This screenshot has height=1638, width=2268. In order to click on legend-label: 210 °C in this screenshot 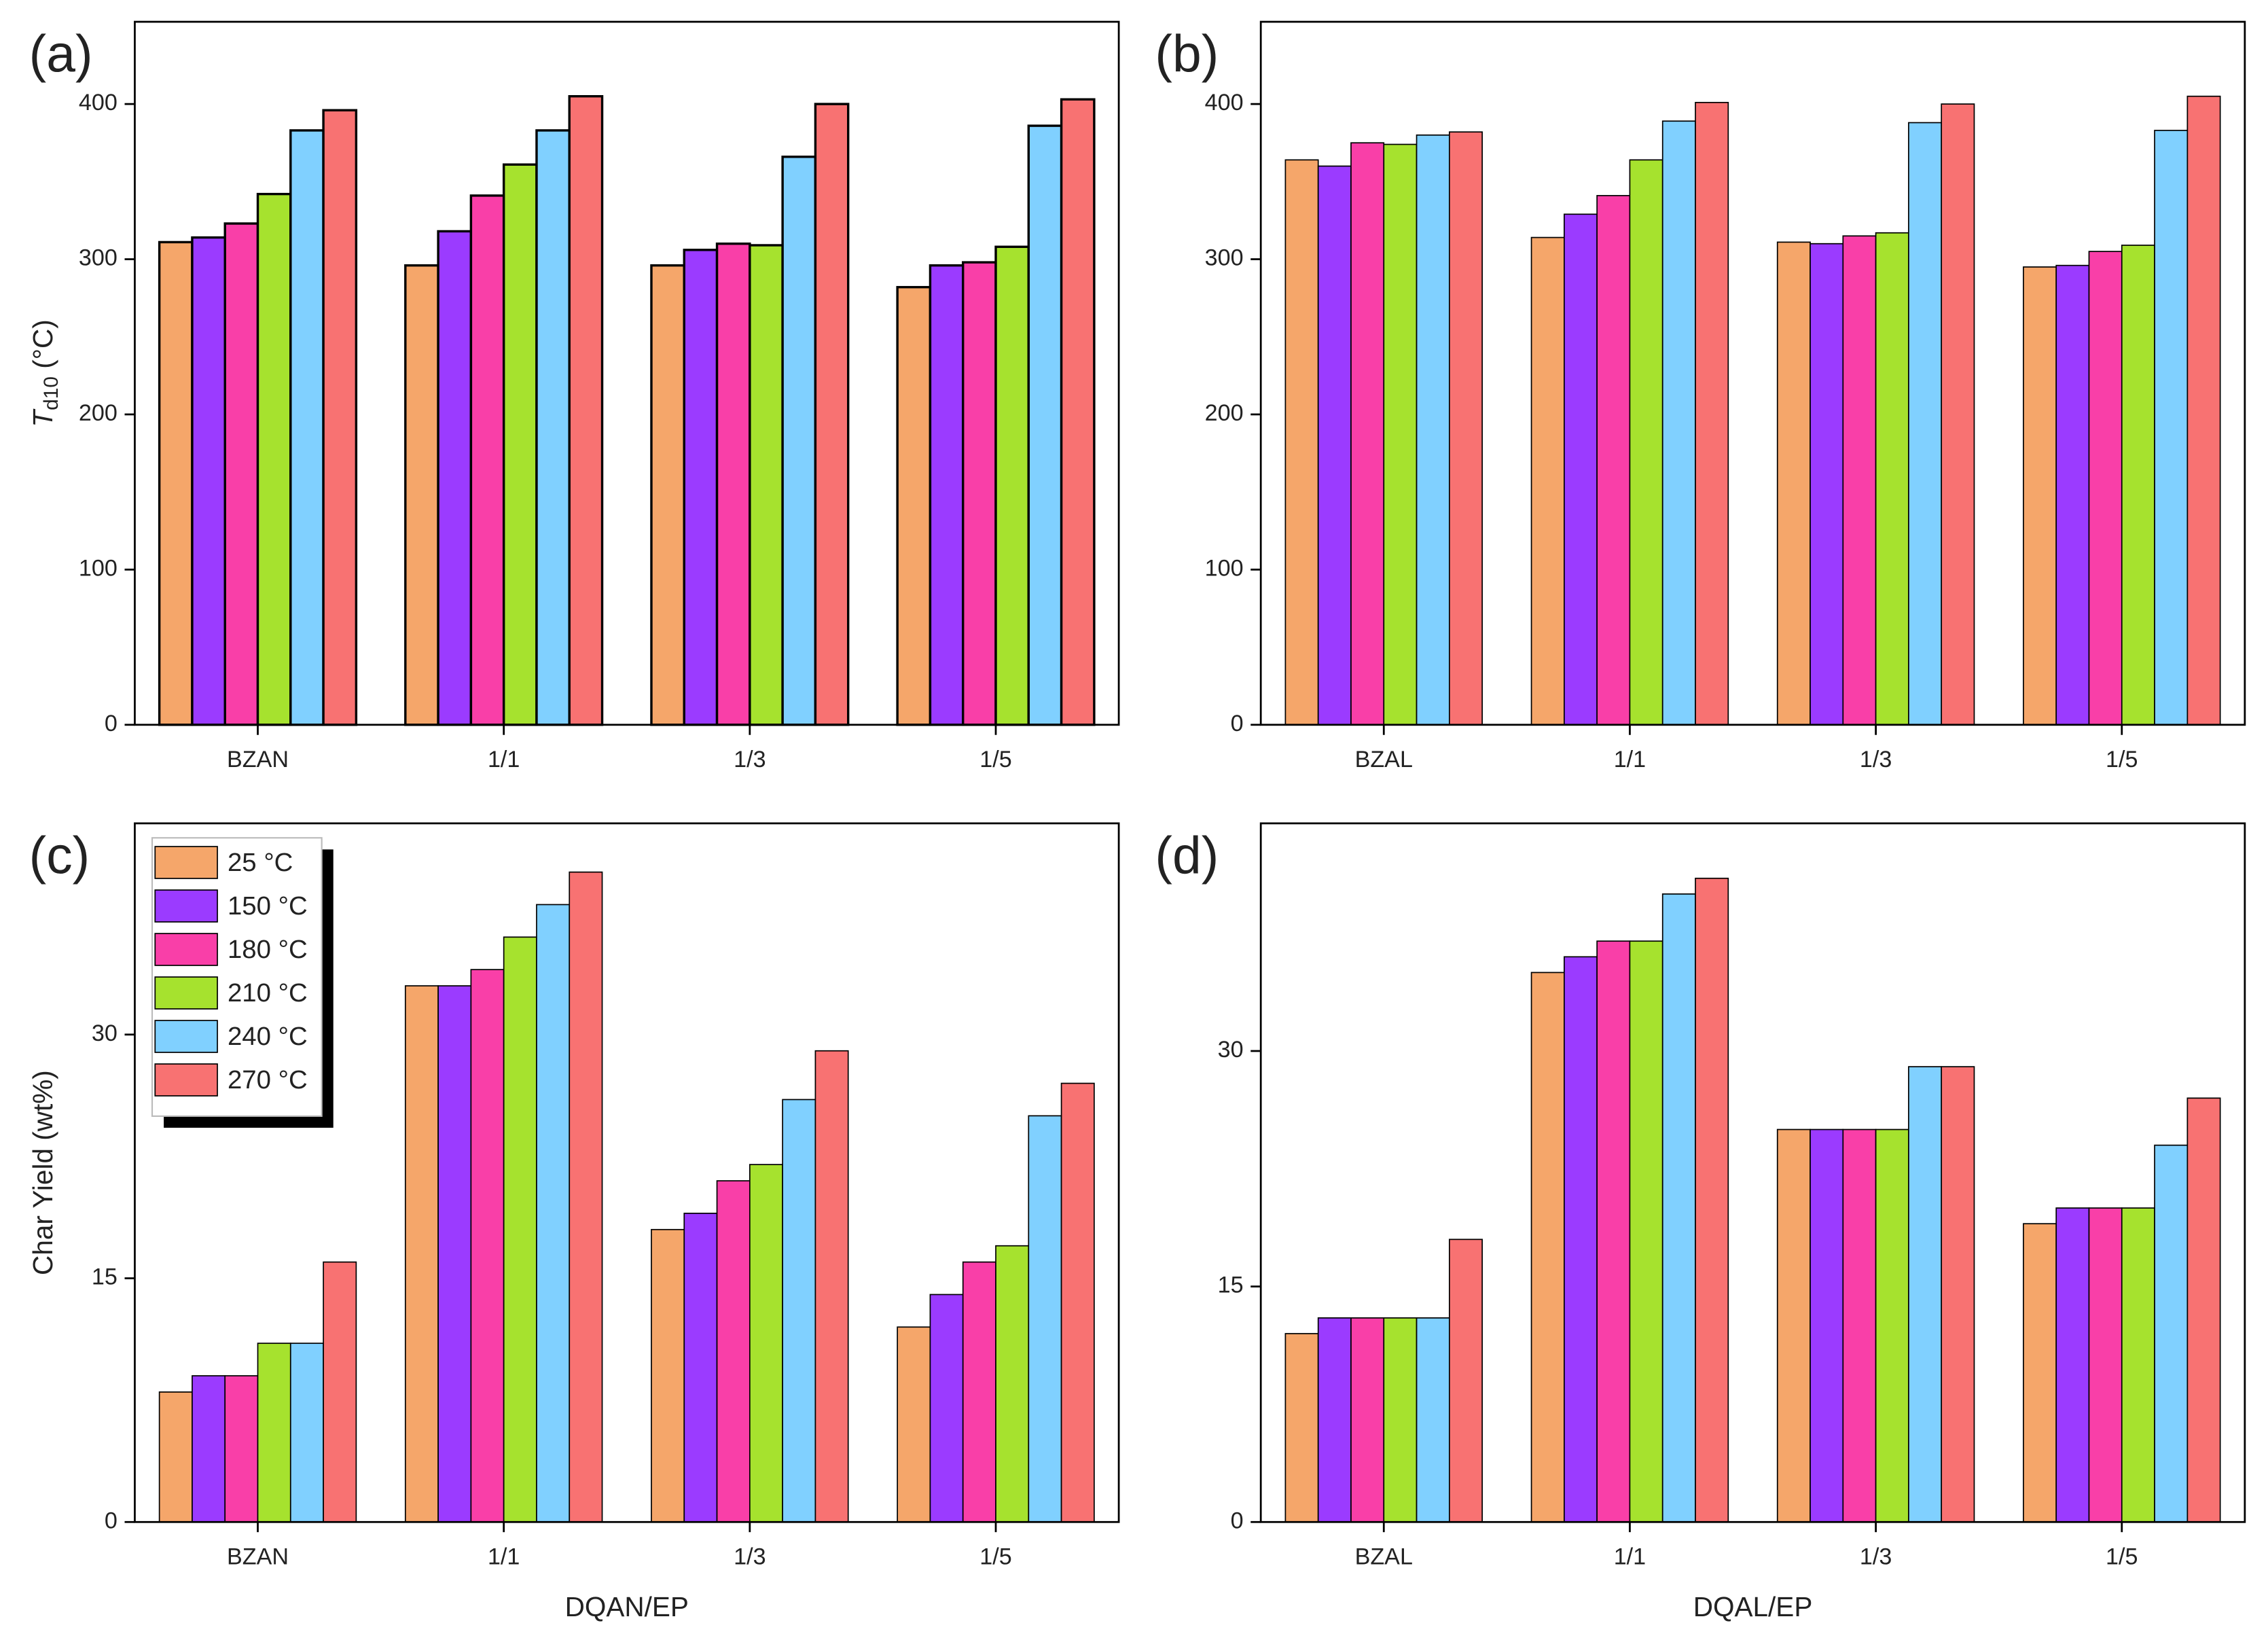, I will do `click(268, 993)`.